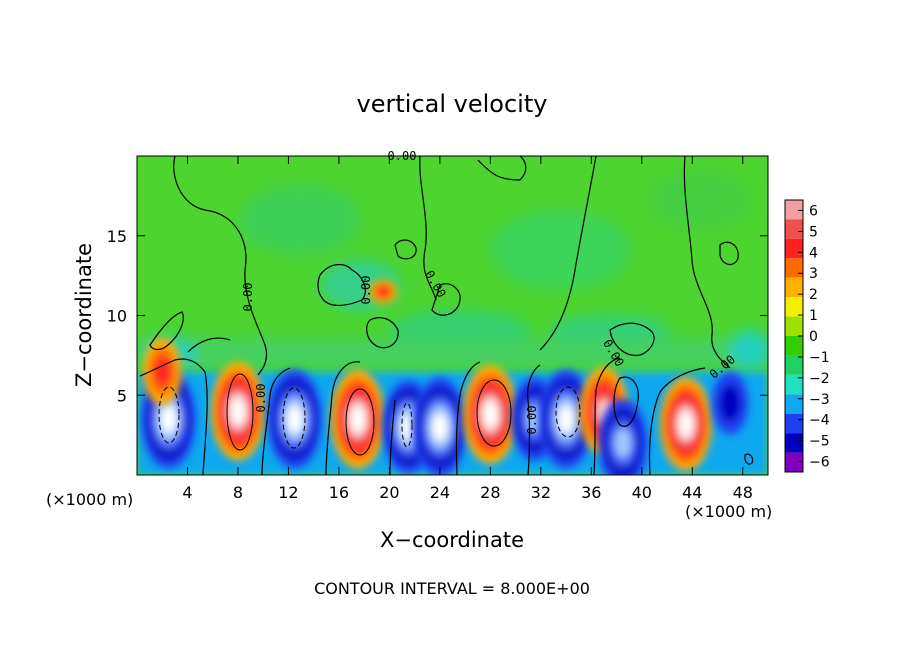  What do you see at coordinates (440, 492) in the screenshot?
I see `x-tick-label: 24` at bounding box center [440, 492].